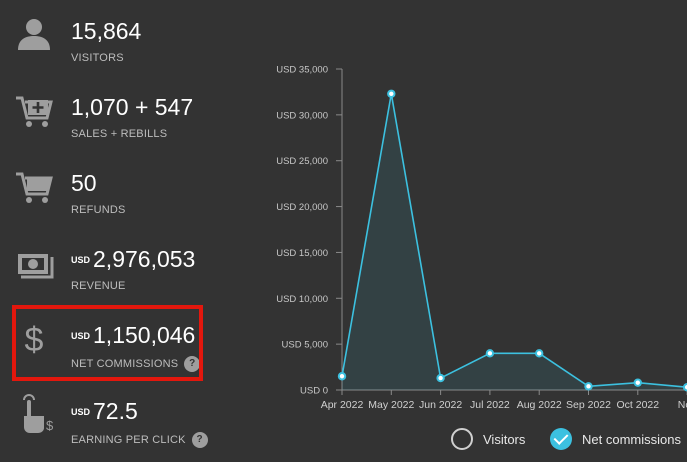 The height and width of the screenshot is (462, 687). What do you see at coordinates (302, 299) in the screenshot?
I see `y-tick-label: USD 10,000` at bounding box center [302, 299].